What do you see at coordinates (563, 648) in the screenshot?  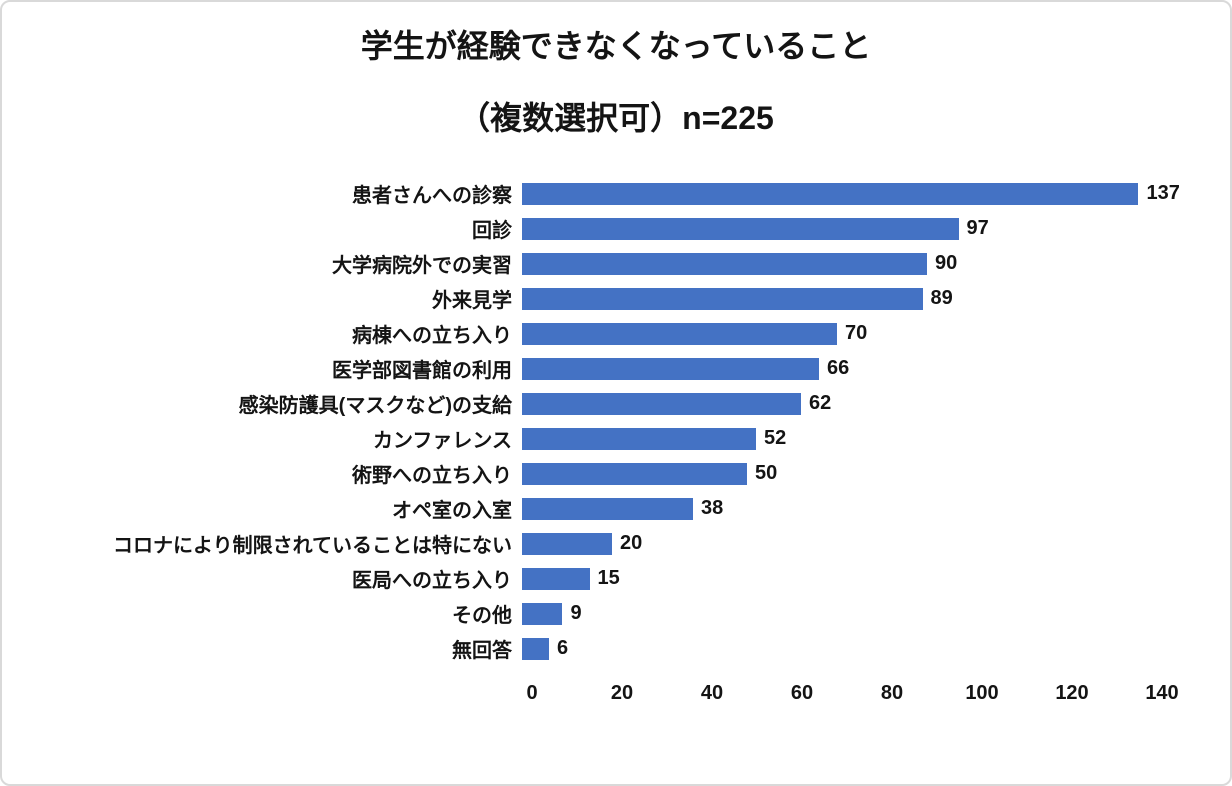 I see `value-label: 6` at bounding box center [563, 648].